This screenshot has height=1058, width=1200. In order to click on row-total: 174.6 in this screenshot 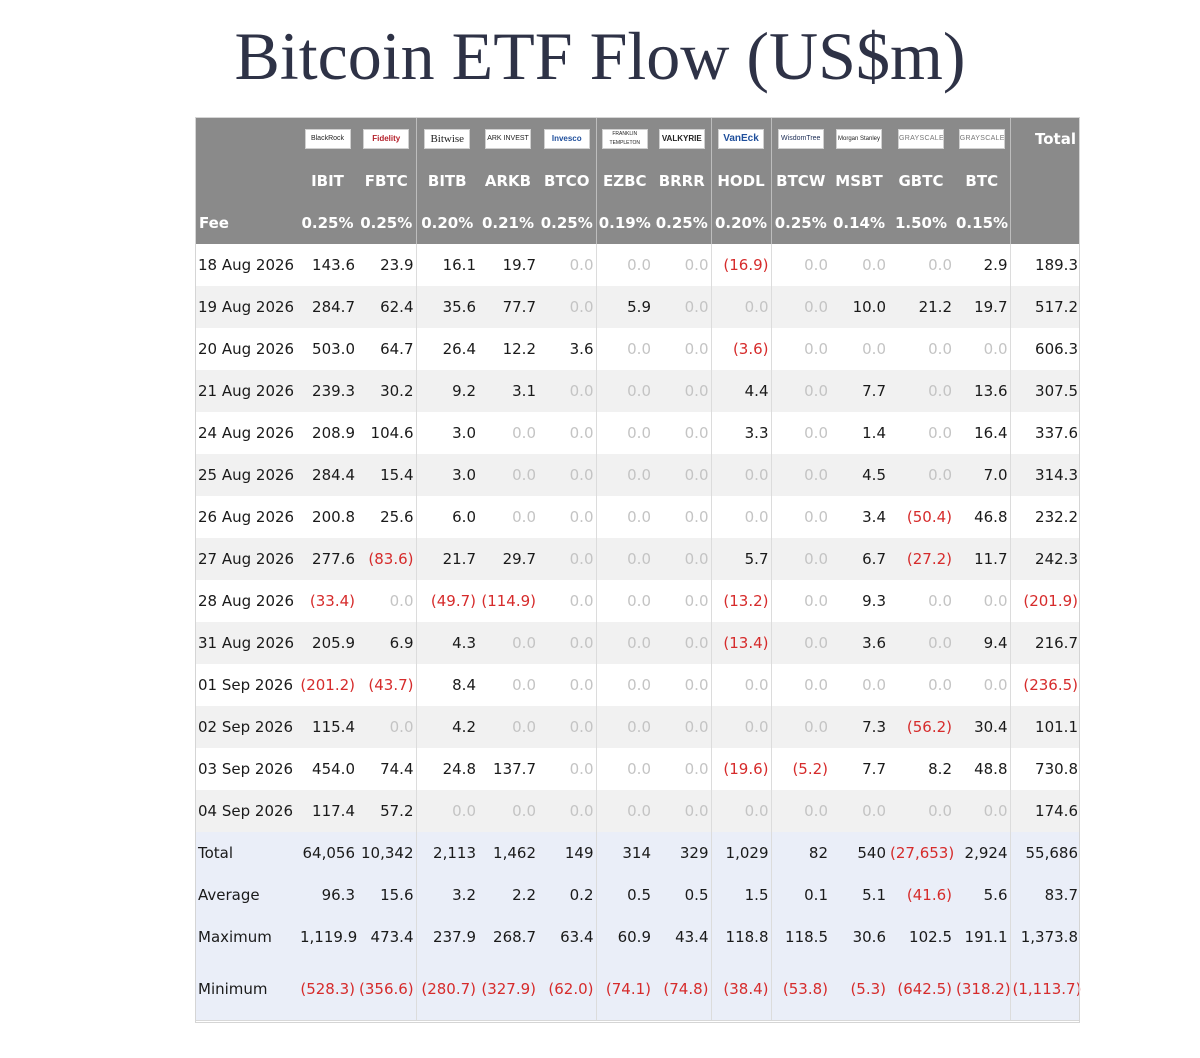, I will do `click(1044, 811)`.